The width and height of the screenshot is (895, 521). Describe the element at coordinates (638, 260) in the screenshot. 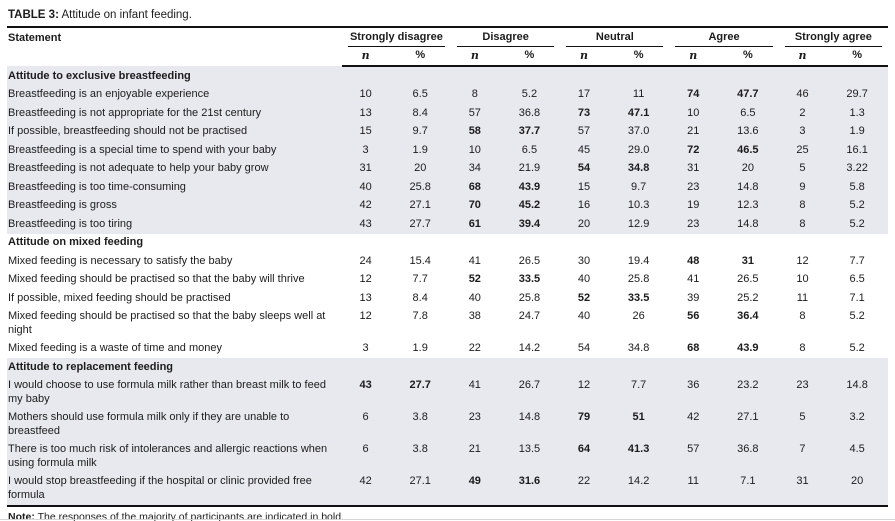

I see `pct-cell: 19.4` at that location.